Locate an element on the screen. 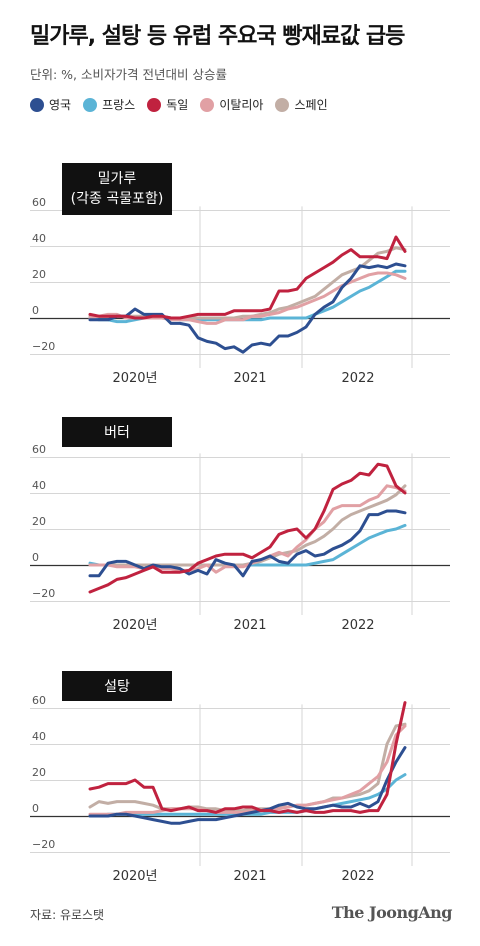 The height and width of the screenshot is (946, 480). legend-item-germany: 독일 is located at coordinates (167, 104).